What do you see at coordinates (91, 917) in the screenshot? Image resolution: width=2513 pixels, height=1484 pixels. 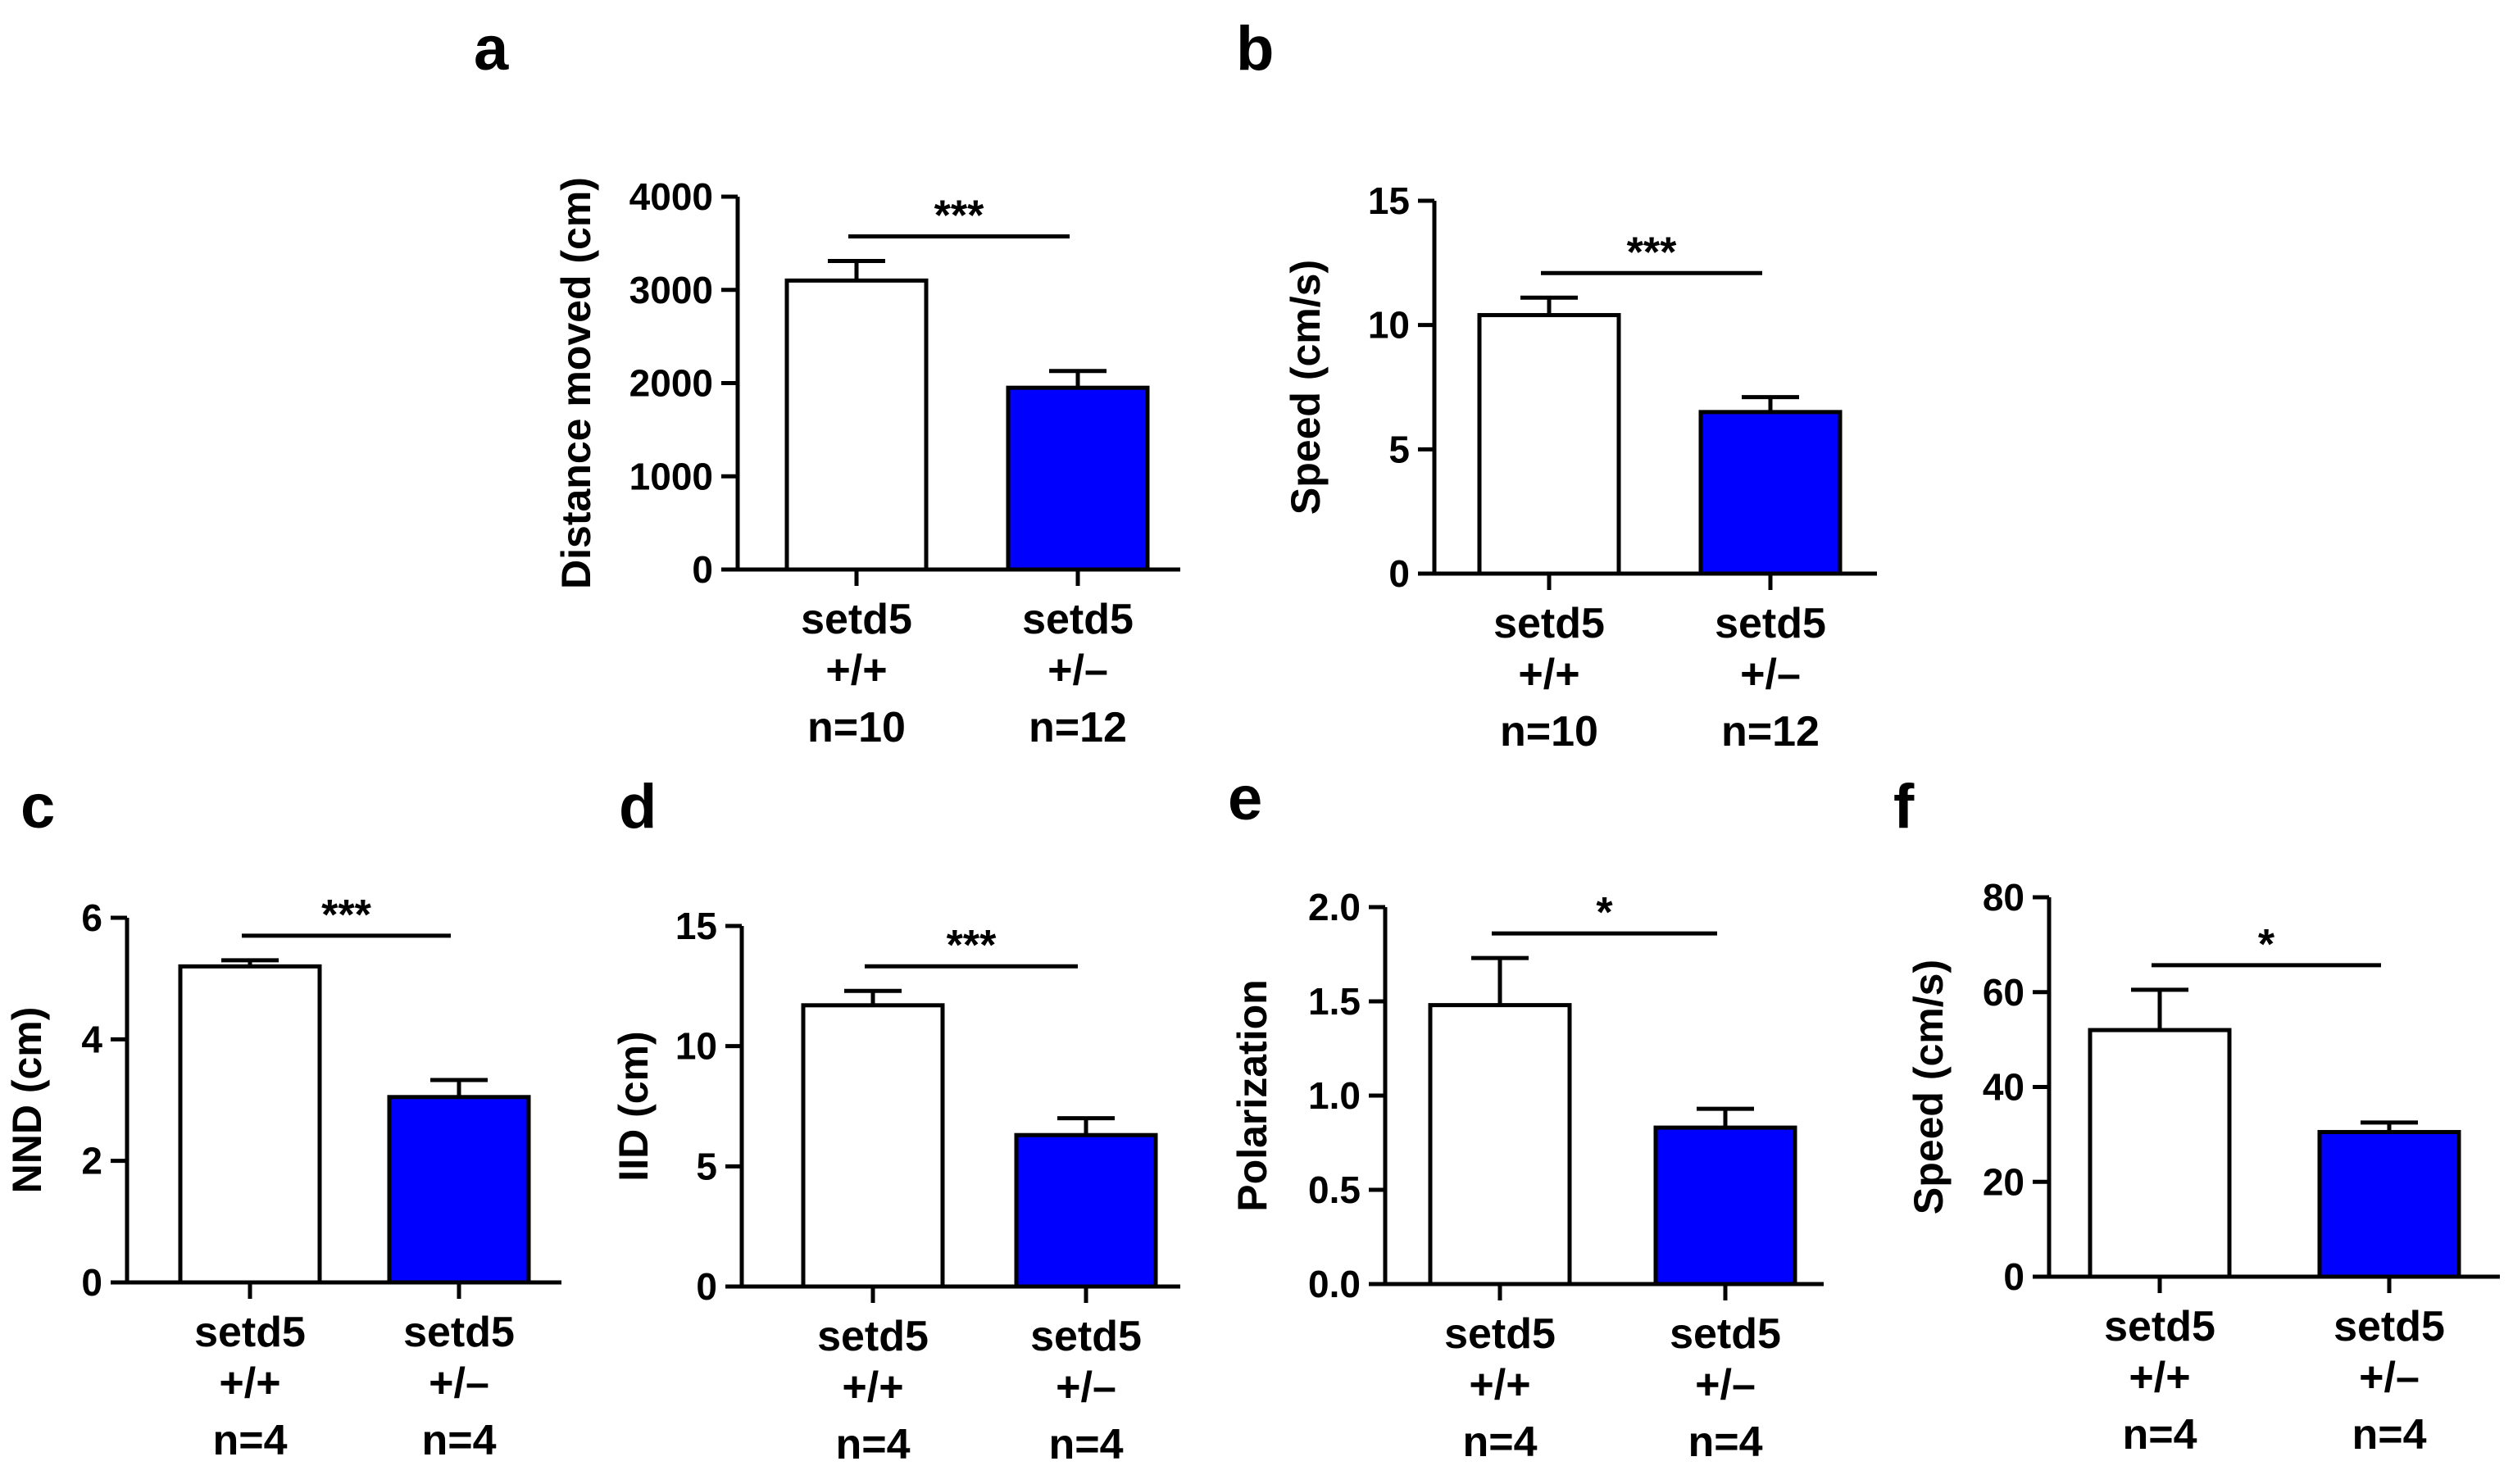 I see `y-tick-label: 6` at bounding box center [91, 917].